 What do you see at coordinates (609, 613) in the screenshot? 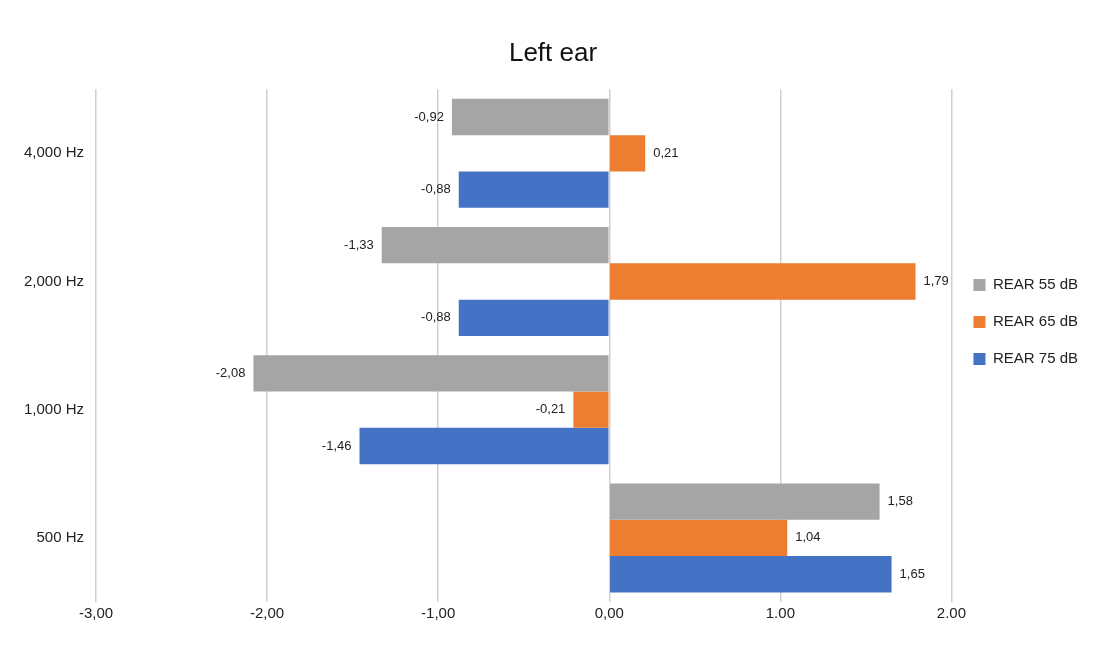
I see `x-tick-label: 0,00` at bounding box center [609, 613].